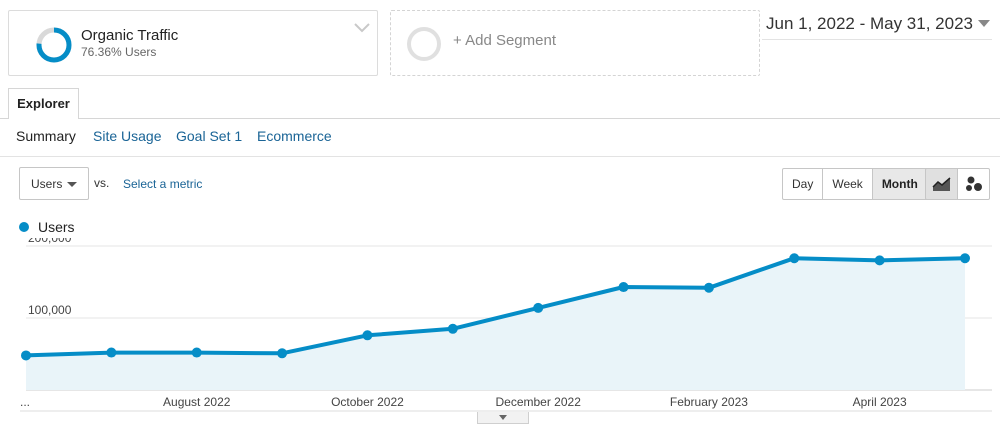 Image resolution: width=1000 pixels, height=425 pixels. I want to click on vs-label: vs., so click(102, 183).